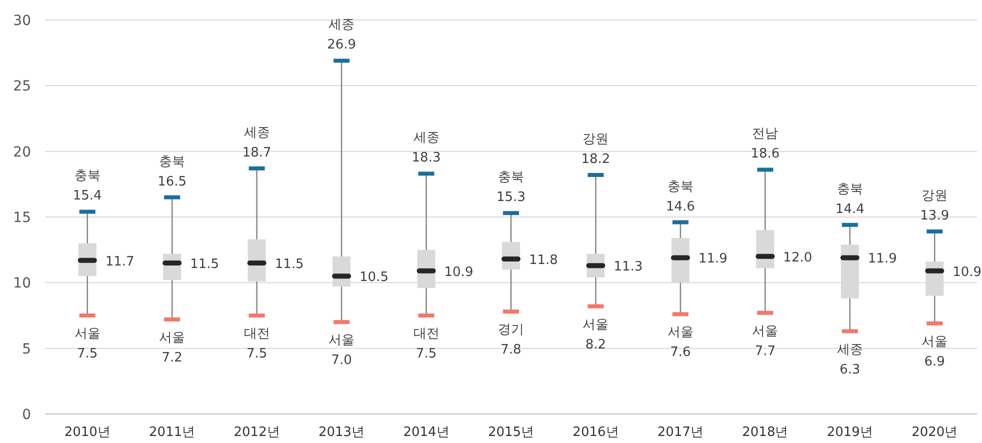  I want to click on annotation: 6.3, so click(850, 370).